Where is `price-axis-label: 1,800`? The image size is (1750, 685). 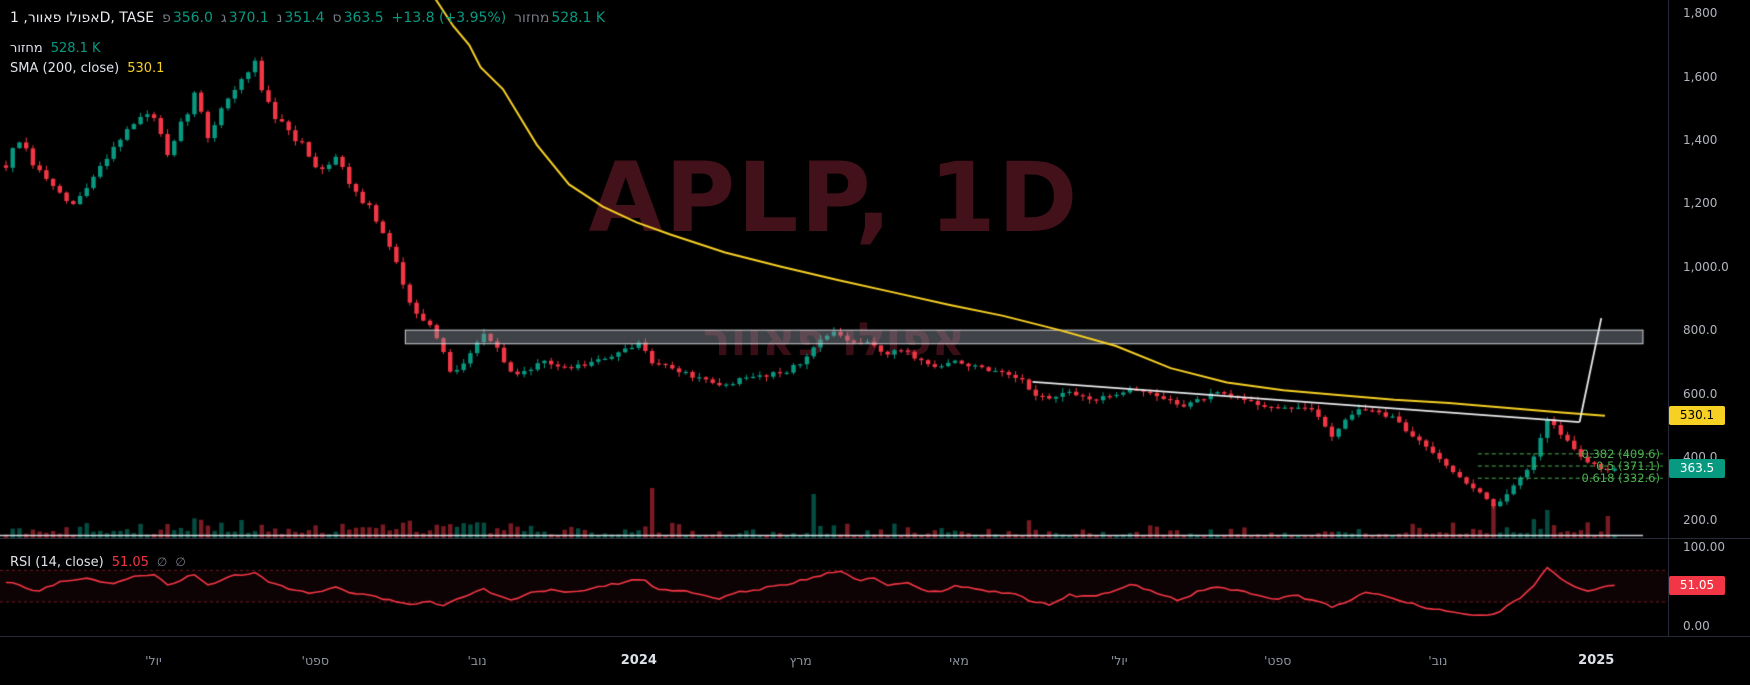 price-axis-label: 1,800 is located at coordinates (1700, 13).